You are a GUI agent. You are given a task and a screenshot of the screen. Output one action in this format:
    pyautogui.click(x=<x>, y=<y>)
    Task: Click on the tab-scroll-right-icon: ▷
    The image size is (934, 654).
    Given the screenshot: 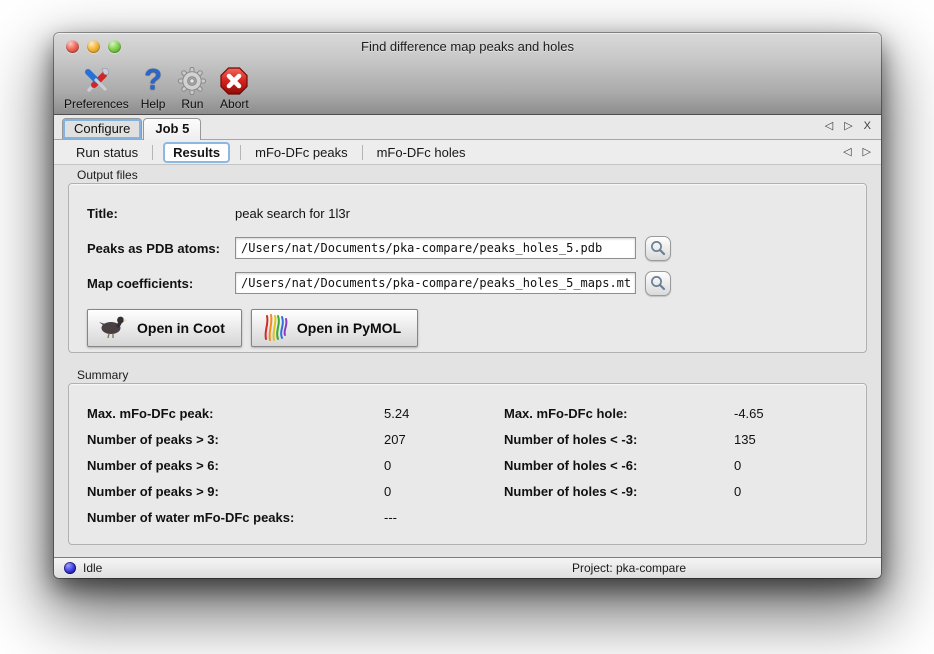 What is the action you would take?
    pyautogui.click(x=848, y=126)
    